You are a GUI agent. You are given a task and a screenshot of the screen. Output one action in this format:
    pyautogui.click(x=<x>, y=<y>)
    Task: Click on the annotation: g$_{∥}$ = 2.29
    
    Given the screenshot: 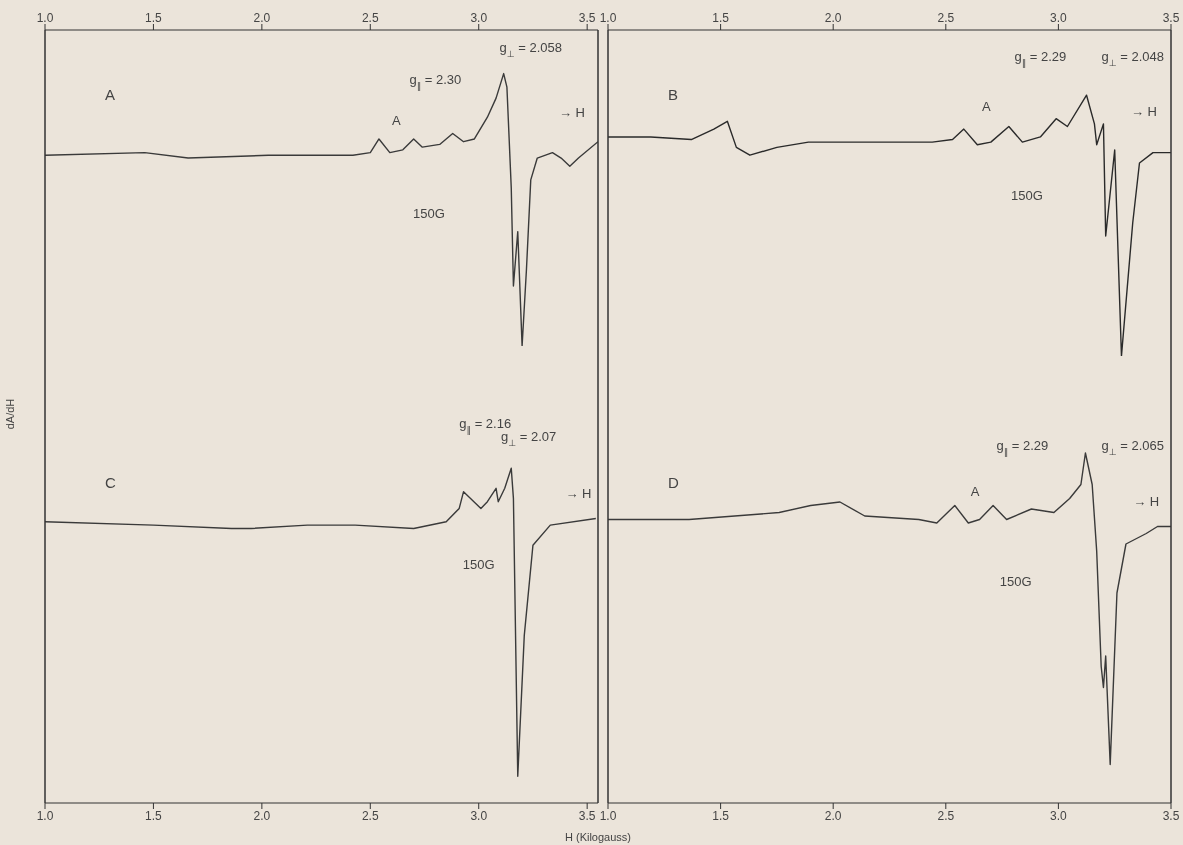 What is the action you would take?
    pyautogui.click(x=1022, y=447)
    